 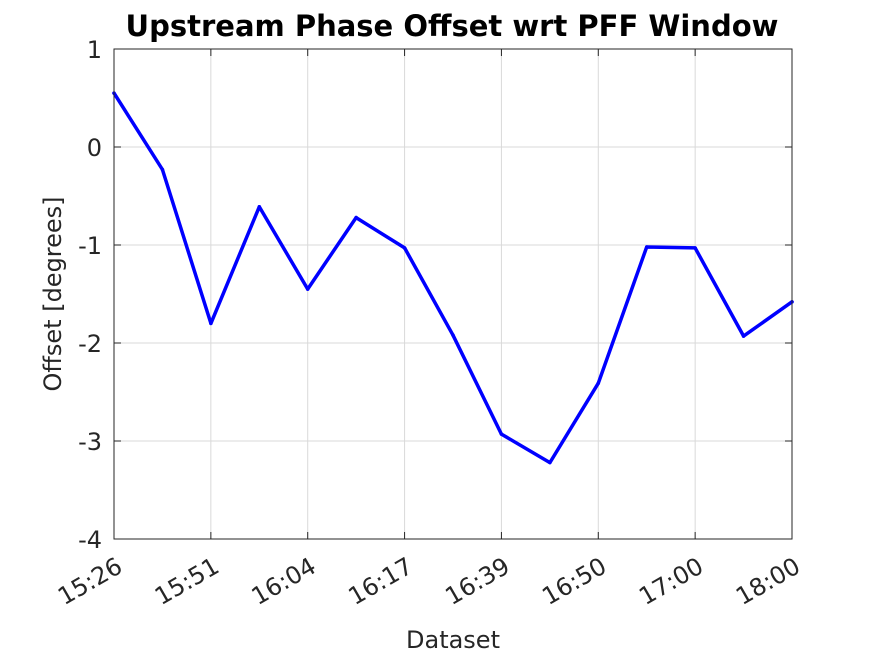 What do you see at coordinates (671, 581) in the screenshot?
I see `x-tick-label: 17:00` at bounding box center [671, 581].